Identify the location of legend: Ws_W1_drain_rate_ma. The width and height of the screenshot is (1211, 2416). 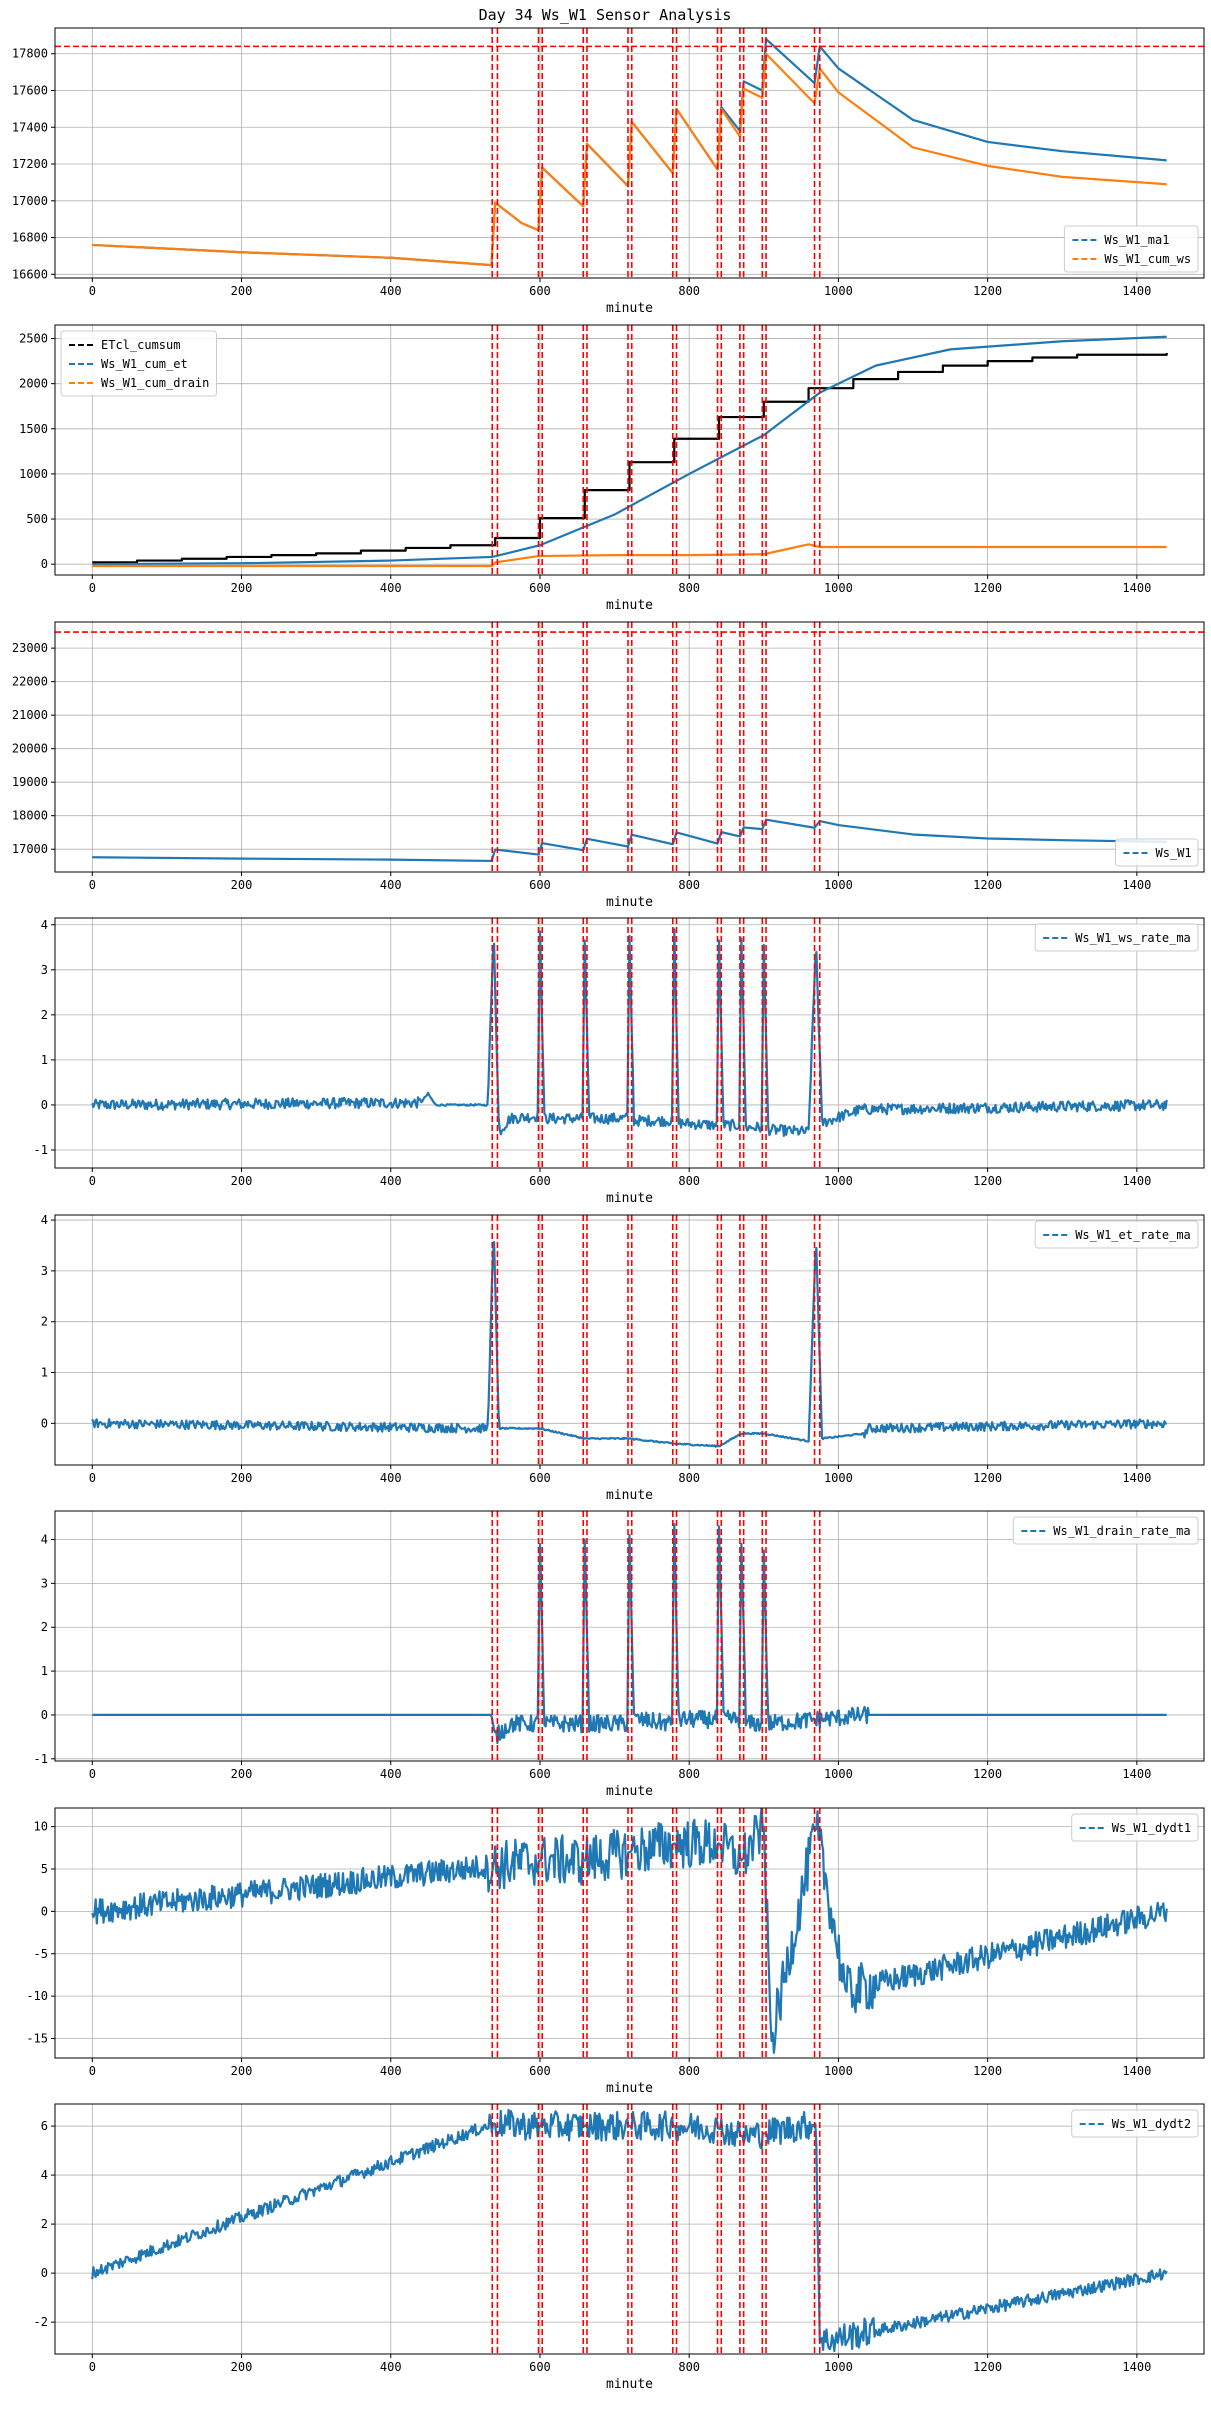
(1105, 1530).